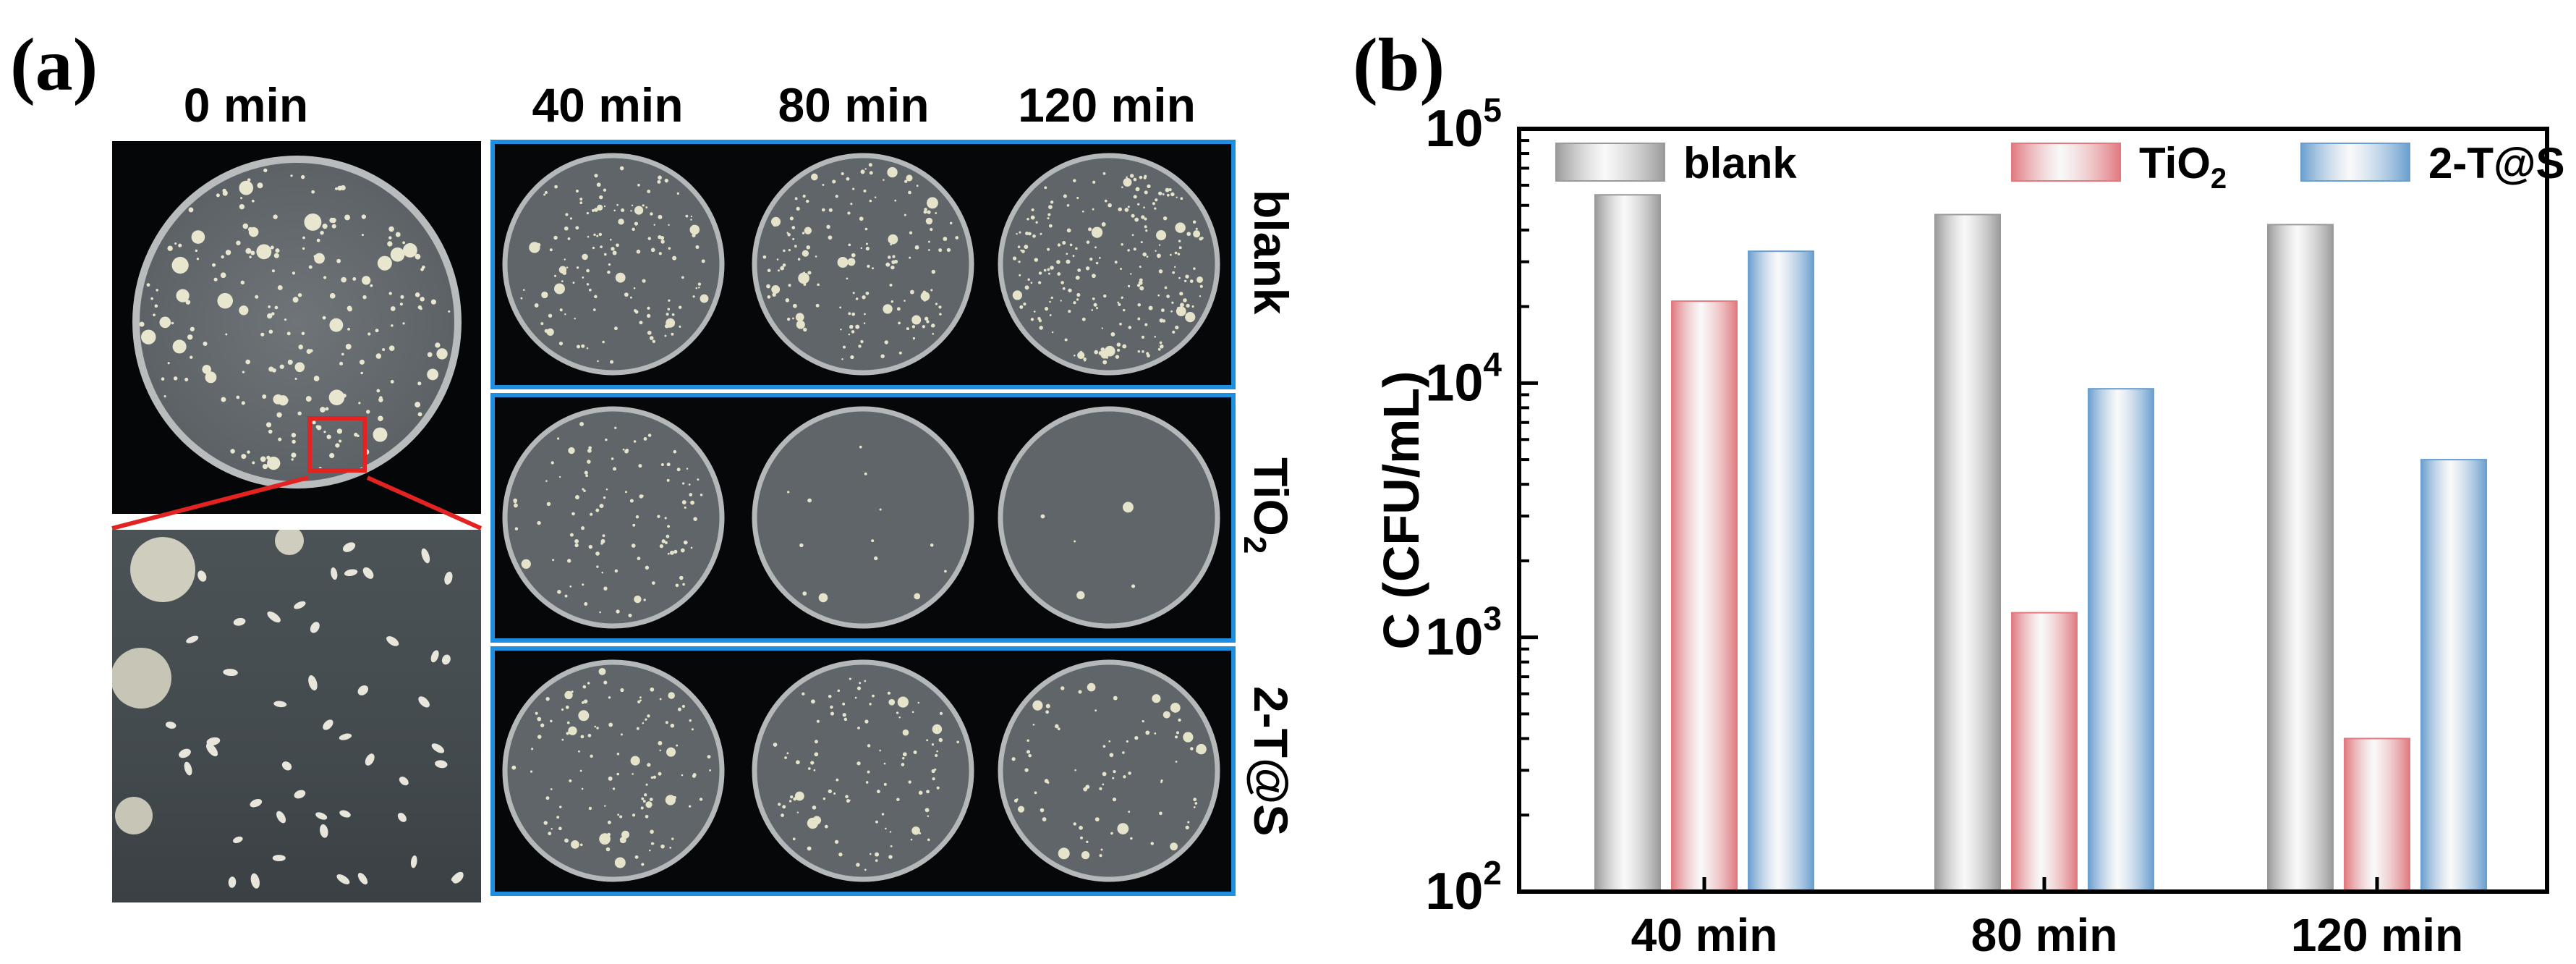 This screenshot has width=2576, height=964. What do you see at coordinates (1740, 163) in the screenshot?
I see `legend-label-0: blank` at bounding box center [1740, 163].